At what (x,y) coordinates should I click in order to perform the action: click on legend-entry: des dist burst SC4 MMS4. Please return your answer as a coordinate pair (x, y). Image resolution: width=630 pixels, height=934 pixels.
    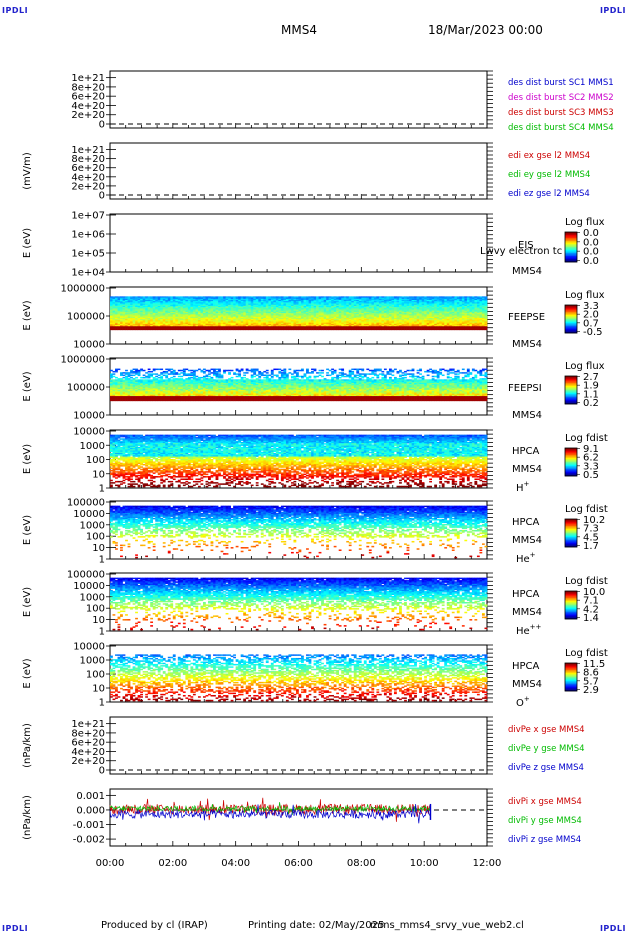
    Looking at the image, I should click on (561, 128).